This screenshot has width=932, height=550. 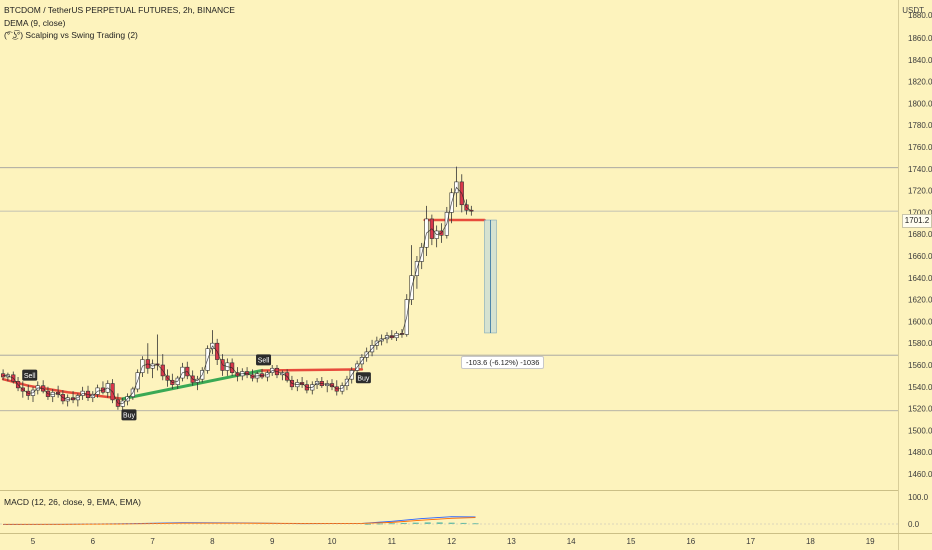 I want to click on price-axis-panel, so click(x=915, y=275).